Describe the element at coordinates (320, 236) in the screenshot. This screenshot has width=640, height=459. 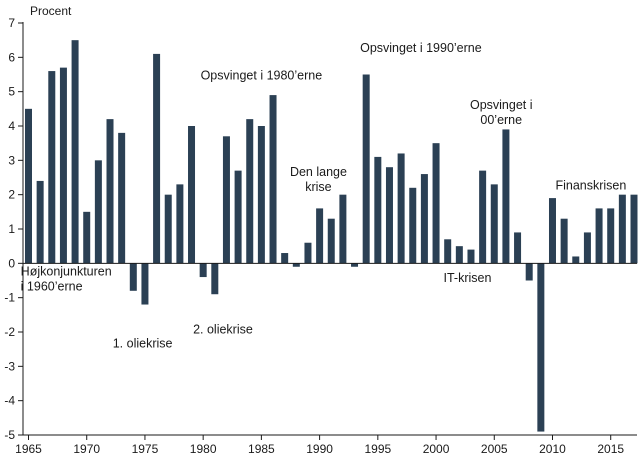
I see `bar-1990` at that location.